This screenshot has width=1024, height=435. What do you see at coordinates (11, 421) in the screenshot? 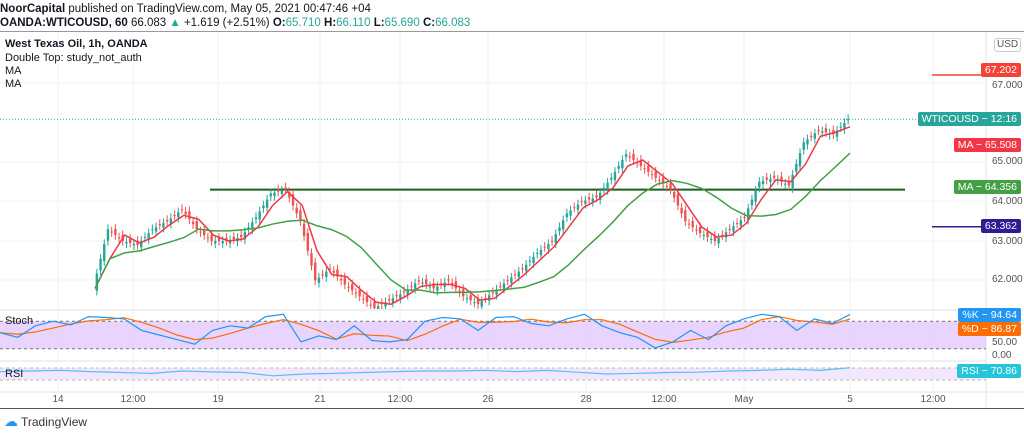
I see `cloud-icon: ☁` at bounding box center [11, 421].